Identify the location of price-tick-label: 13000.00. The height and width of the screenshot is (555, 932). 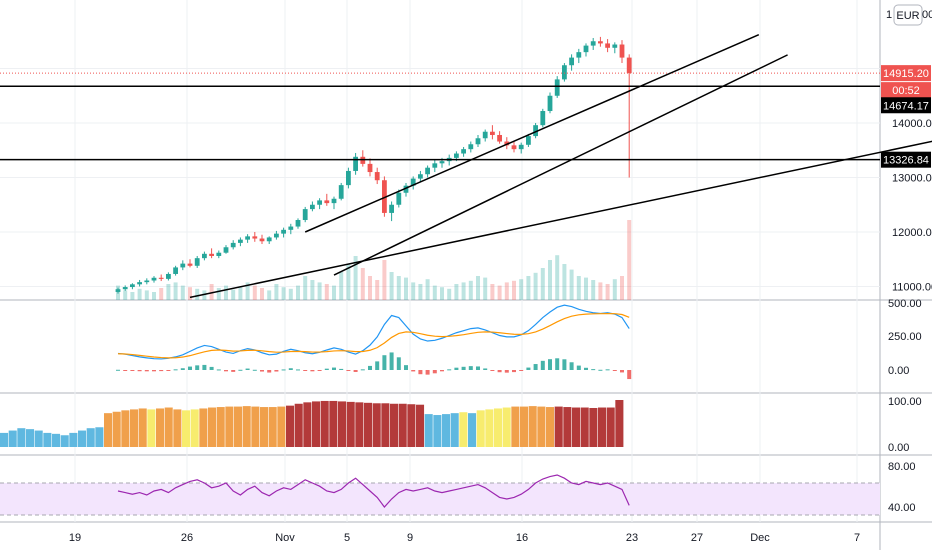
(912, 179).